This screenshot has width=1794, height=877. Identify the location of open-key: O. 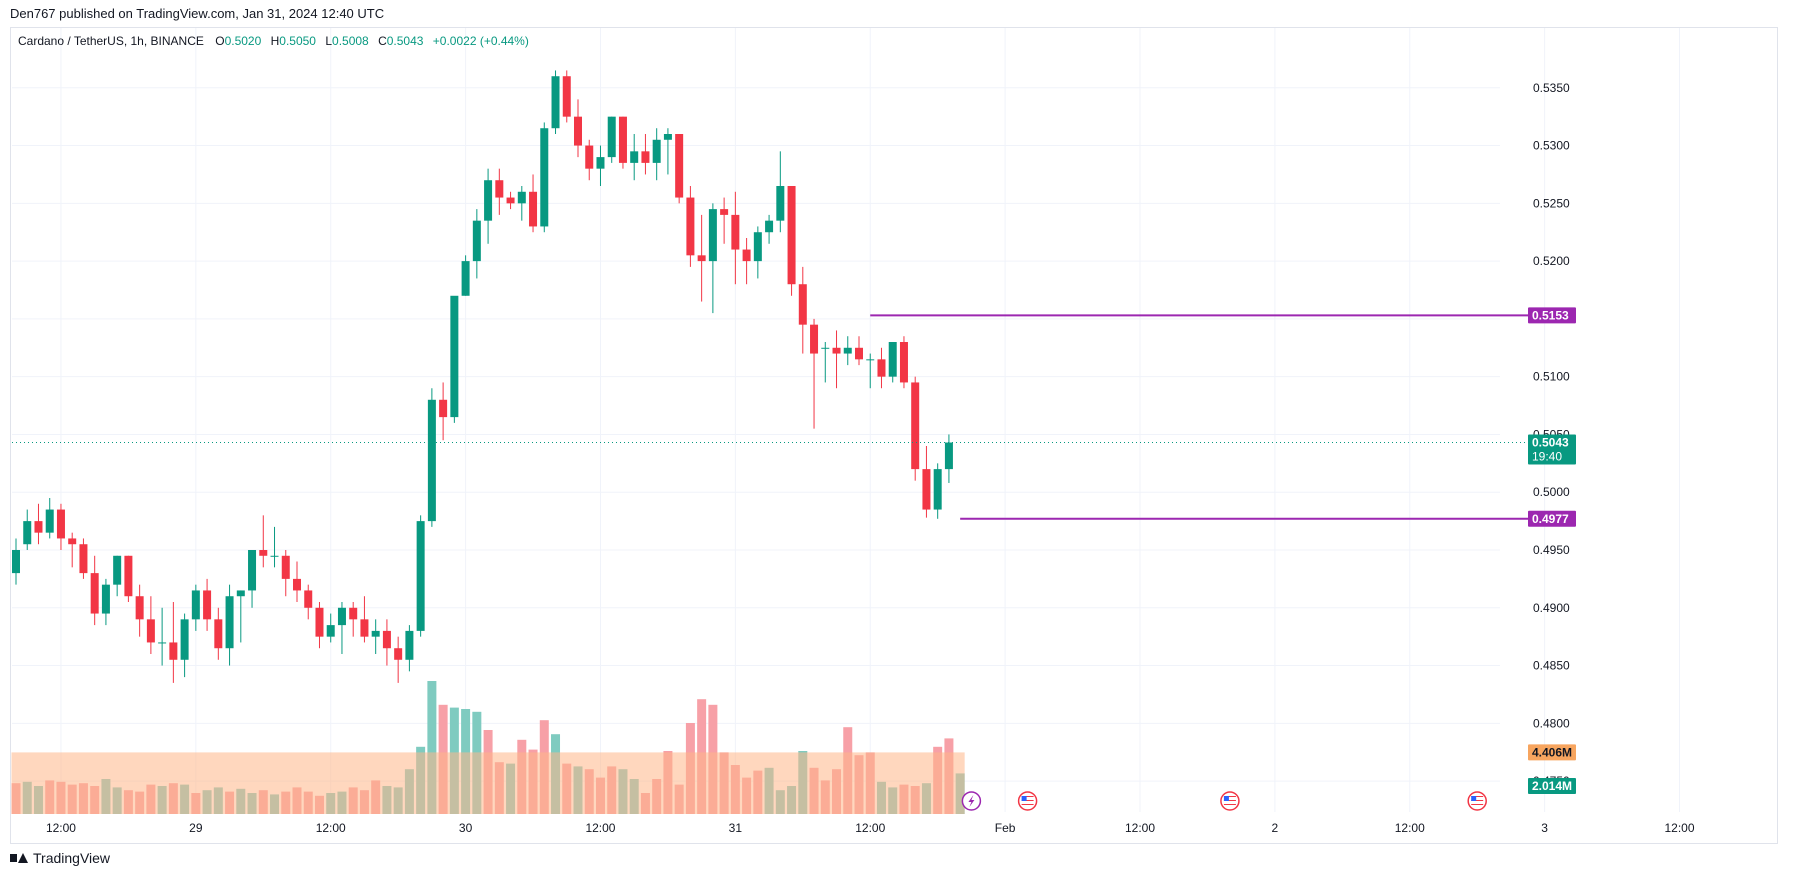
(220, 41).